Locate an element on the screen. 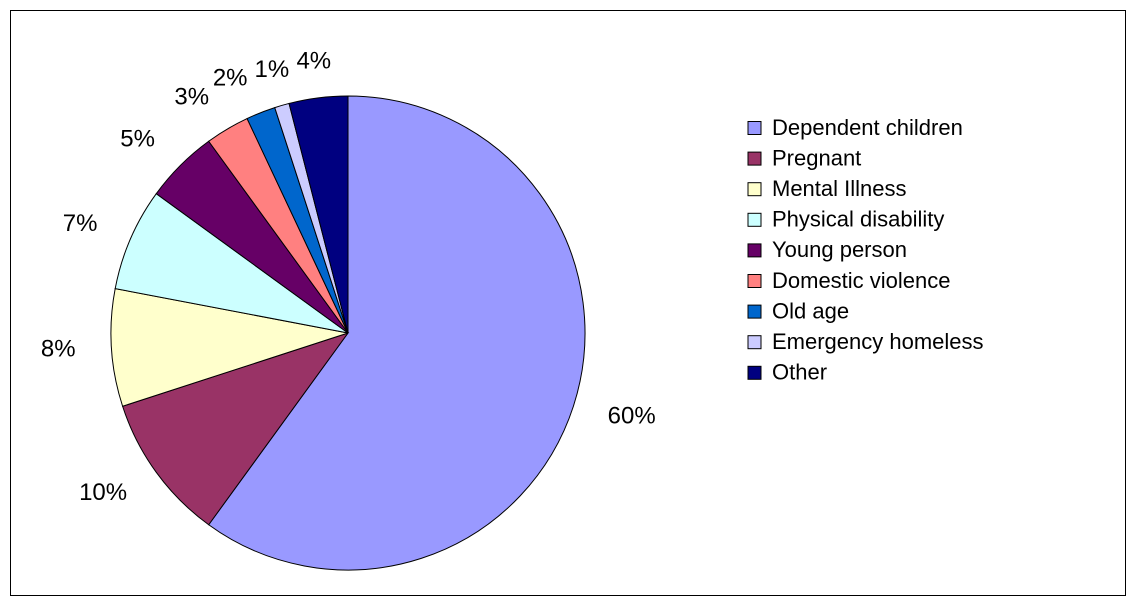 This screenshot has width=1134, height=597. legend-label: Pregnant is located at coordinates (816, 157).